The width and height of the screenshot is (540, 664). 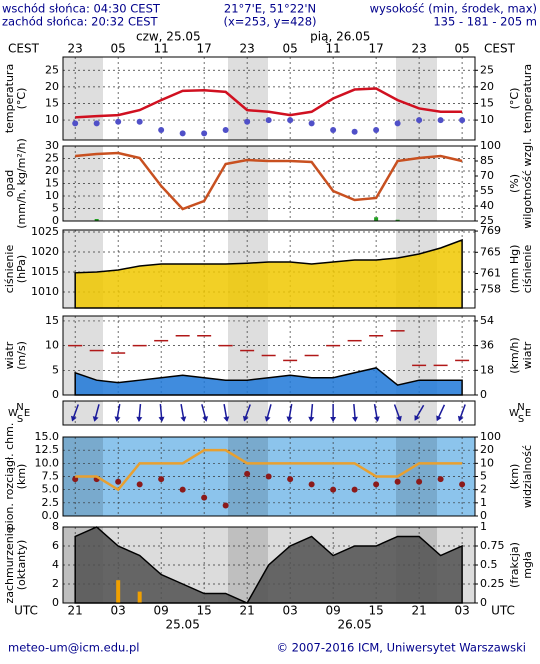 What do you see at coordinates (55, 583) in the screenshot?
I see `y-tick-label: 2` at bounding box center [55, 583].